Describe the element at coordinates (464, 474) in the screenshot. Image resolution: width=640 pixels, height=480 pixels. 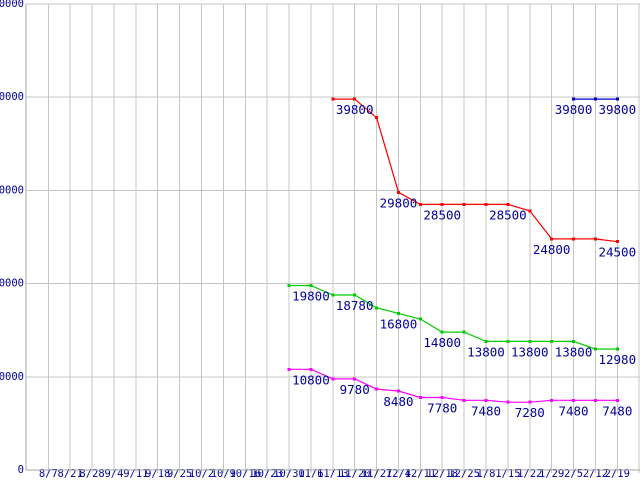
I see `x-tick-label: 12/25` at that location.